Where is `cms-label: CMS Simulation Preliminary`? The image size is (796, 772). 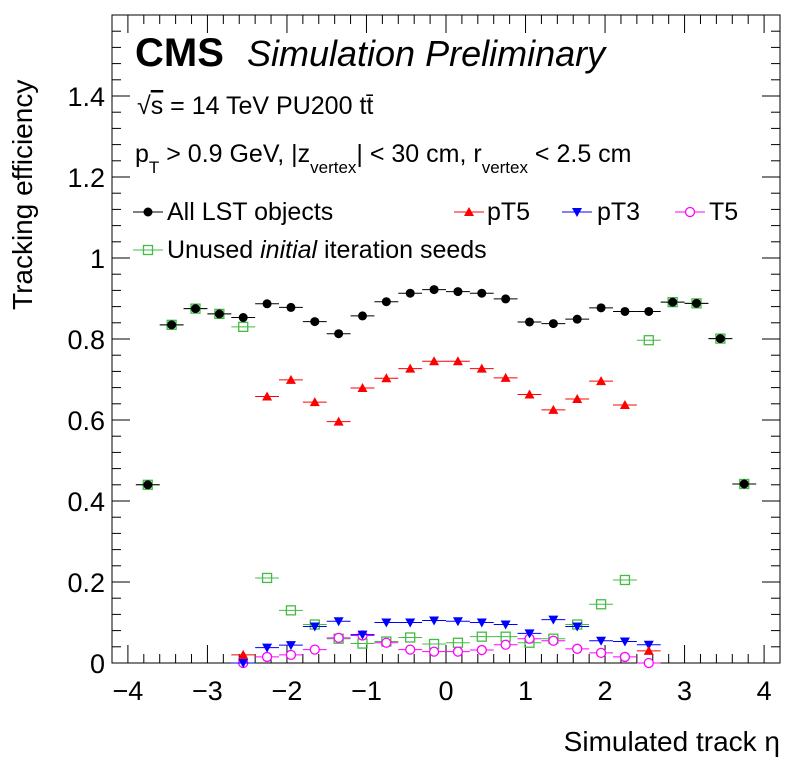
cms-label: CMS Simulation Preliminary is located at coordinates (371, 53).